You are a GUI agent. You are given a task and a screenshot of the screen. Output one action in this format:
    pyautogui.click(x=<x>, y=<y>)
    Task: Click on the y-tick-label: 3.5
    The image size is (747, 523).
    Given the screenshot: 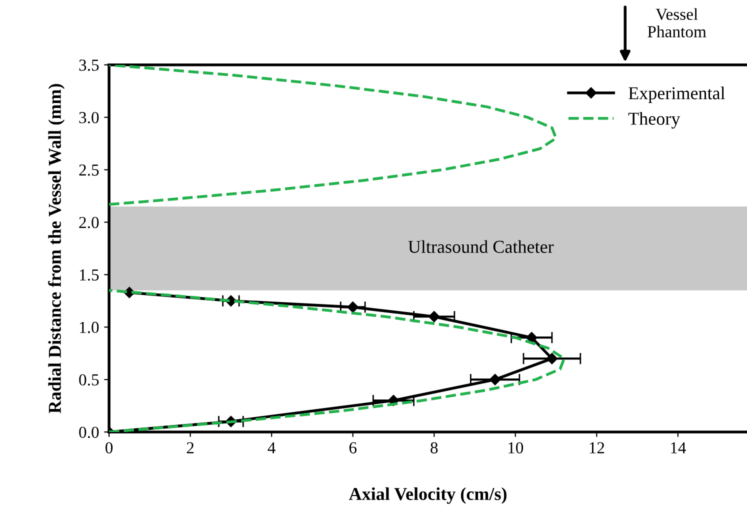 What is the action you would take?
    pyautogui.click(x=89, y=65)
    